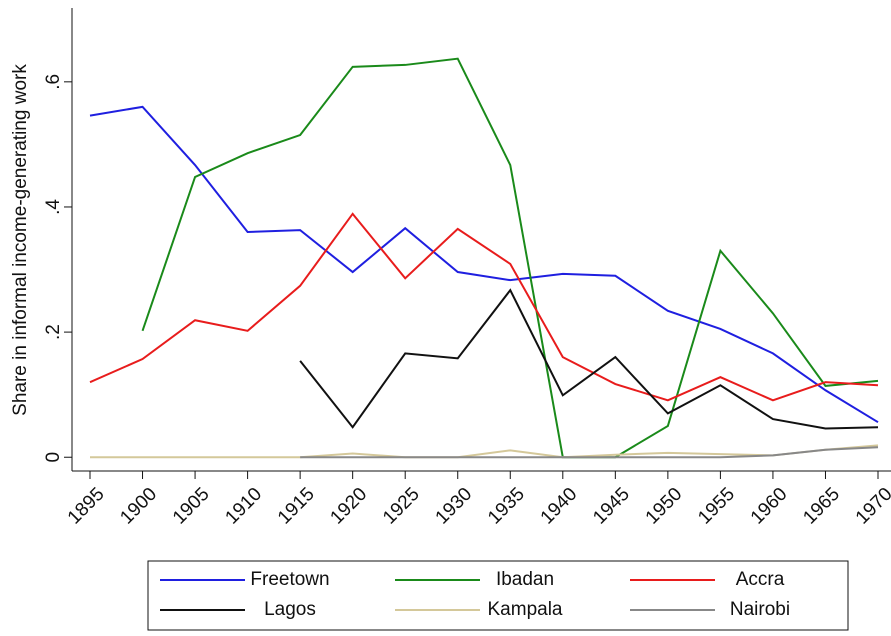 The image size is (891, 636). Describe the element at coordinates (716, 506) in the screenshot. I see `x-tick-label: 1955` at that location.